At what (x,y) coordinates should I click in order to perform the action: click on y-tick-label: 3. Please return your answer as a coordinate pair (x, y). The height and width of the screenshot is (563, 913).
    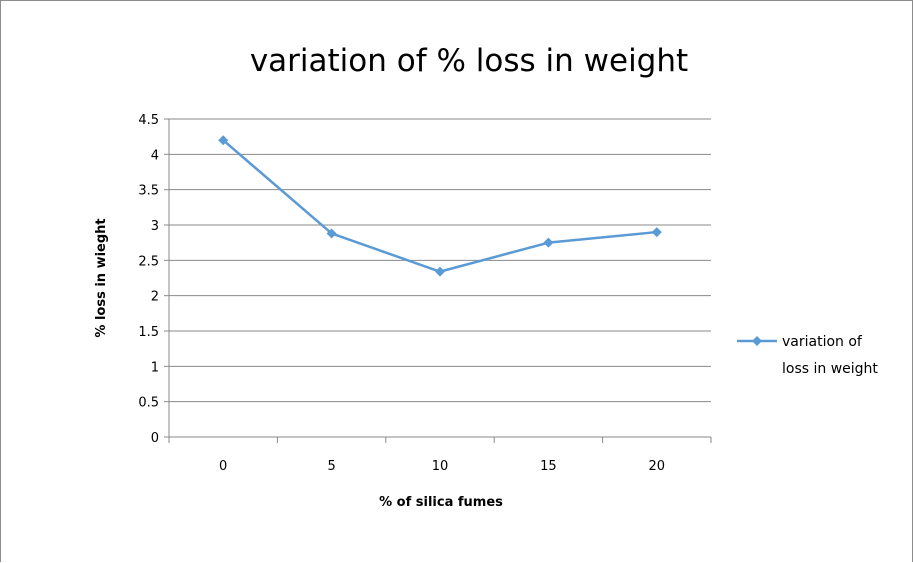
    Looking at the image, I should click on (155, 226).